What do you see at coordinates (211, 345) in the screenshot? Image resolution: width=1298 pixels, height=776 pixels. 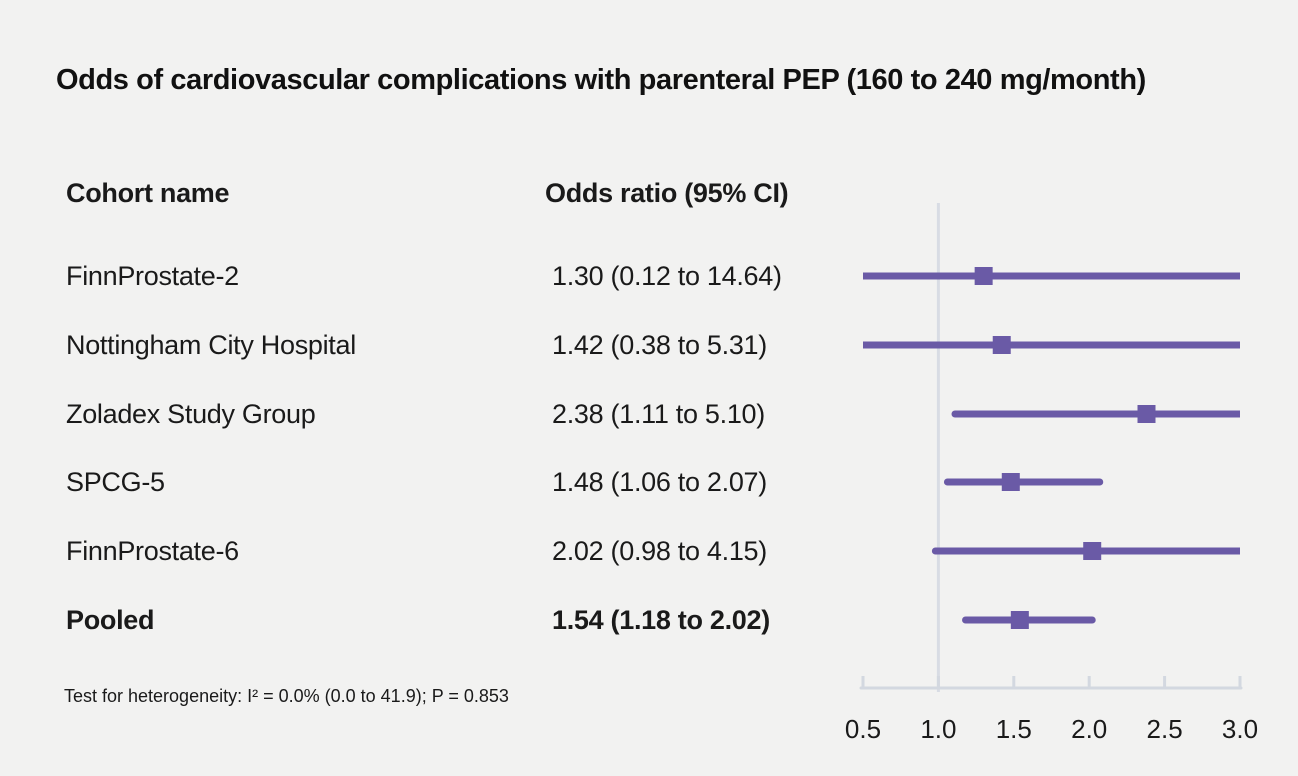 I see `cohort-name: Nottingham City Hospital` at bounding box center [211, 345].